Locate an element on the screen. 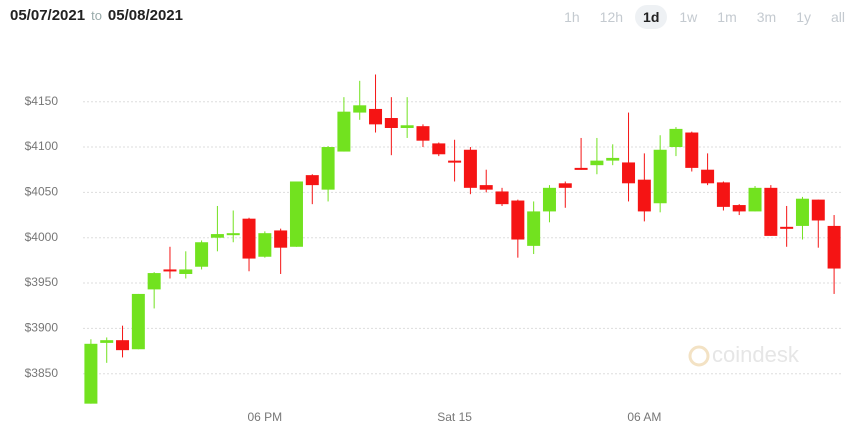 The width and height of the screenshot is (861, 434). watermark-logo is located at coordinates (699, 356).